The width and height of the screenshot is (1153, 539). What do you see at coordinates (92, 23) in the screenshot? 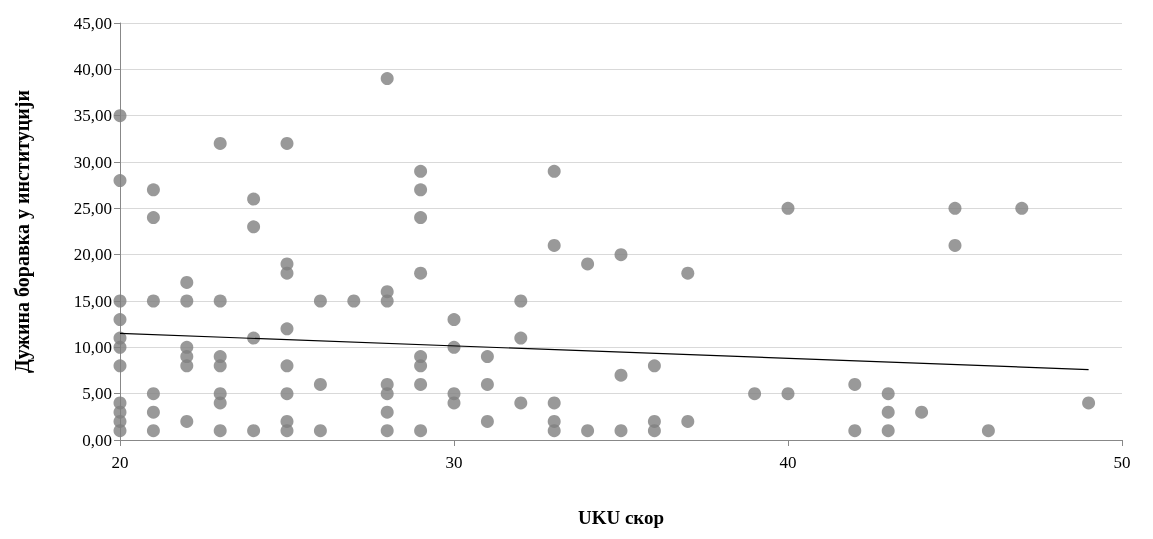
I see `y-tick-label: 45,00` at bounding box center [92, 23].